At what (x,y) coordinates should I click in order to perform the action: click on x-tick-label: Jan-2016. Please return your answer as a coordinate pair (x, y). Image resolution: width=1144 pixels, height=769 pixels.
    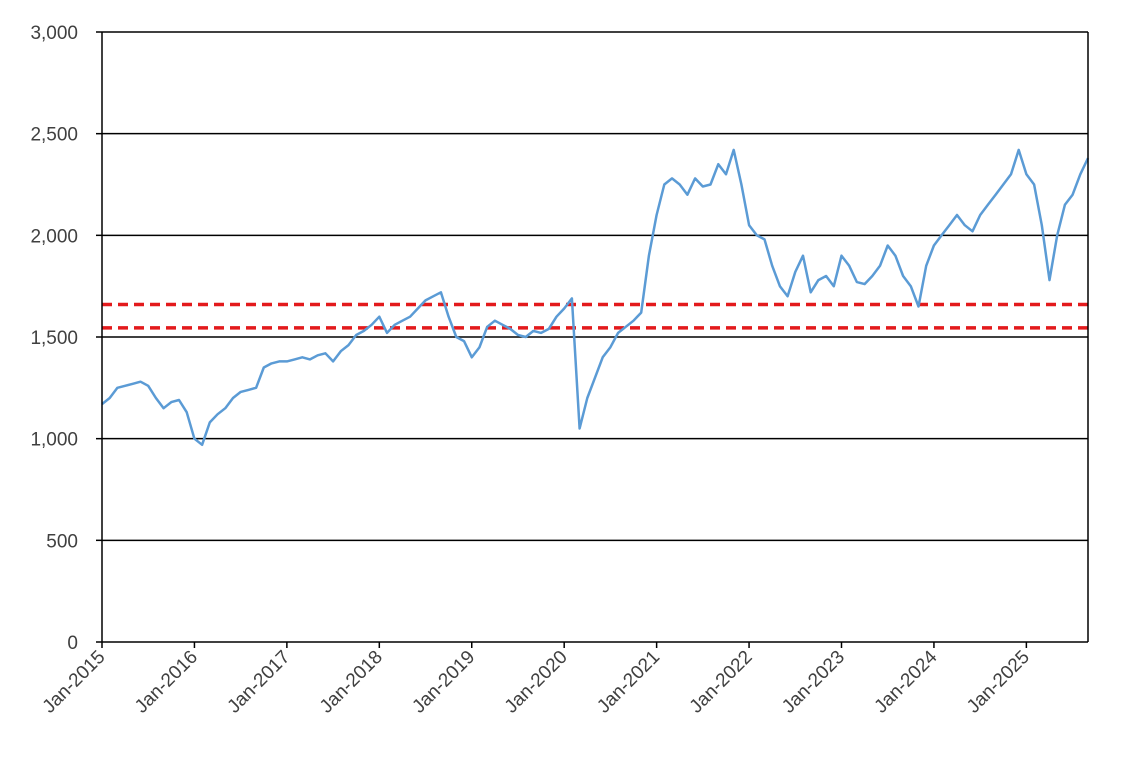
    Looking at the image, I should click on (166, 682).